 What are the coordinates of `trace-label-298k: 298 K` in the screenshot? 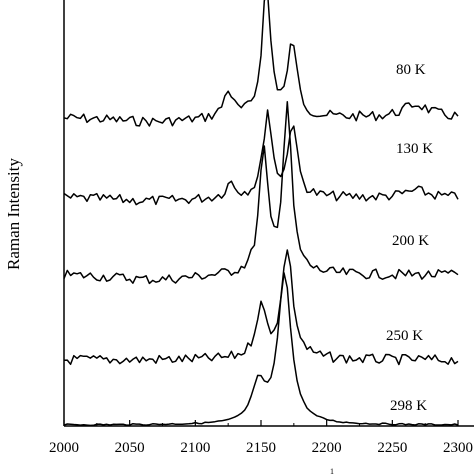 It's located at (408, 406).